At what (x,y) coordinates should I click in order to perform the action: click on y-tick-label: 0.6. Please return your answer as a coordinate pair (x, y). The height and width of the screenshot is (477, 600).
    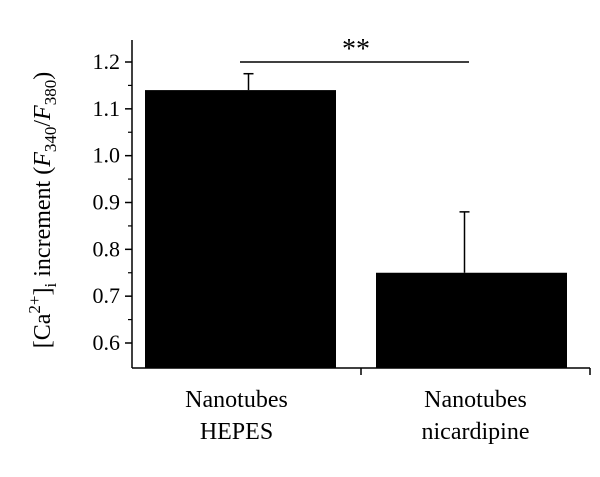
    Looking at the image, I should click on (107, 342).